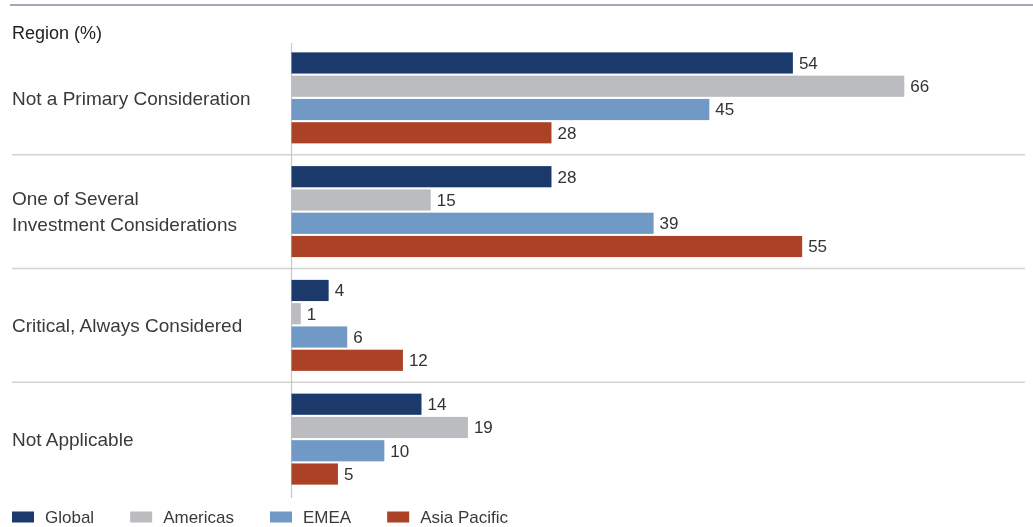 This screenshot has width=1033, height=527. What do you see at coordinates (669, 224) in the screenshot?
I see `data-label: 39` at bounding box center [669, 224].